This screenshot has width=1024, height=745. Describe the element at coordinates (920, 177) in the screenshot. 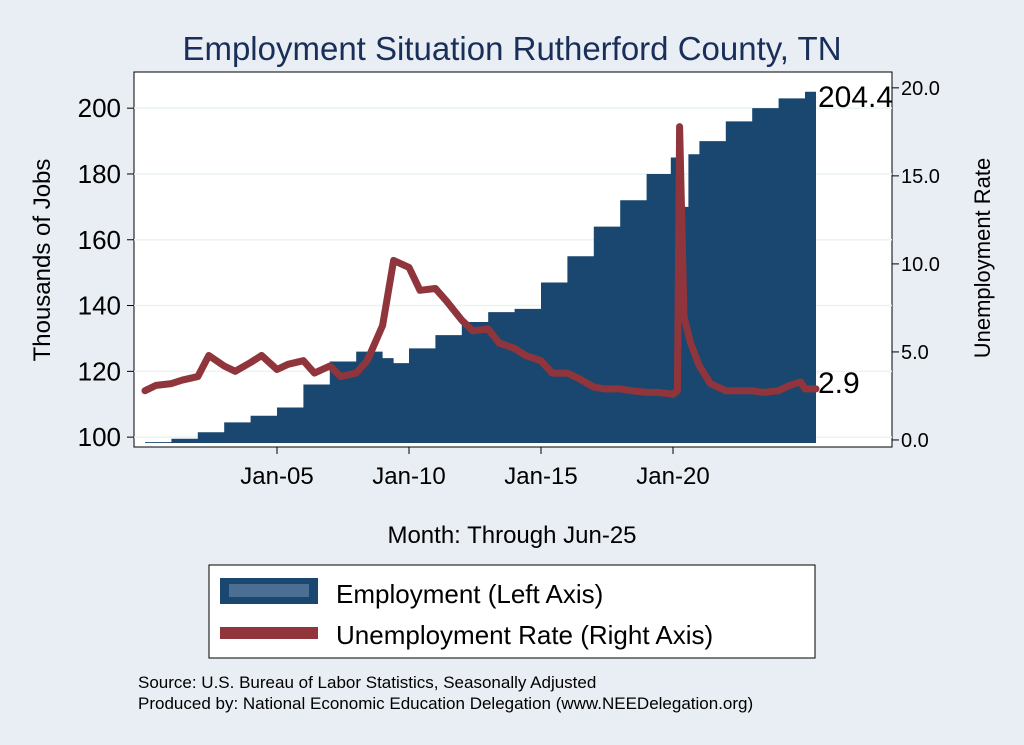

I see `right-tick-label: 15.0` at that location.